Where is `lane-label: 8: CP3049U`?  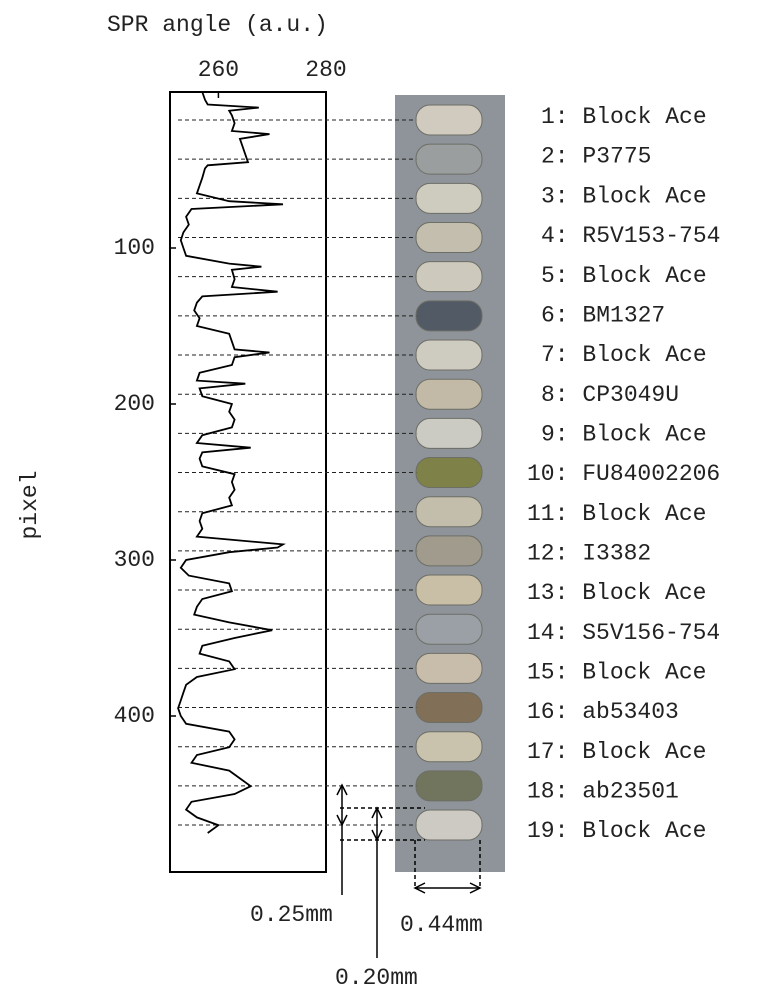 lane-label: 8: CP3049U is located at coordinates (610, 395).